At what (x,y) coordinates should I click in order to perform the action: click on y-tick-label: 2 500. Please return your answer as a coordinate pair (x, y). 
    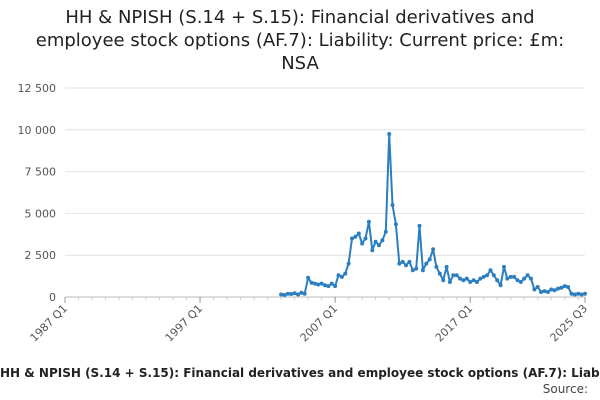
    Looking at the image, I should click on (41, 255).